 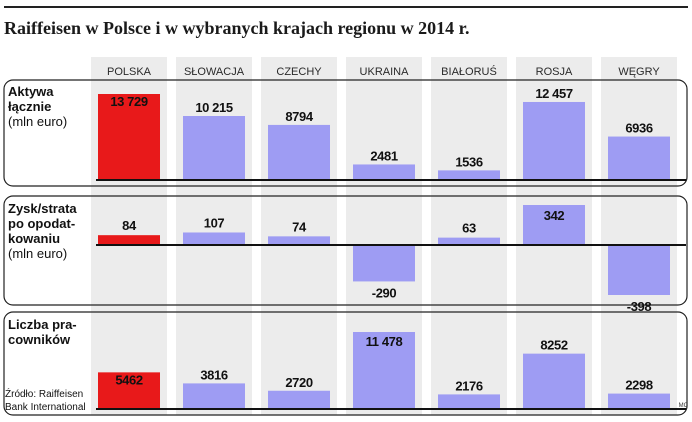 What do you see at coordinates (384, 341) in the screenshot?
I see `panel-2-value-label-3: 11 478` at bounding box center [384, 341].